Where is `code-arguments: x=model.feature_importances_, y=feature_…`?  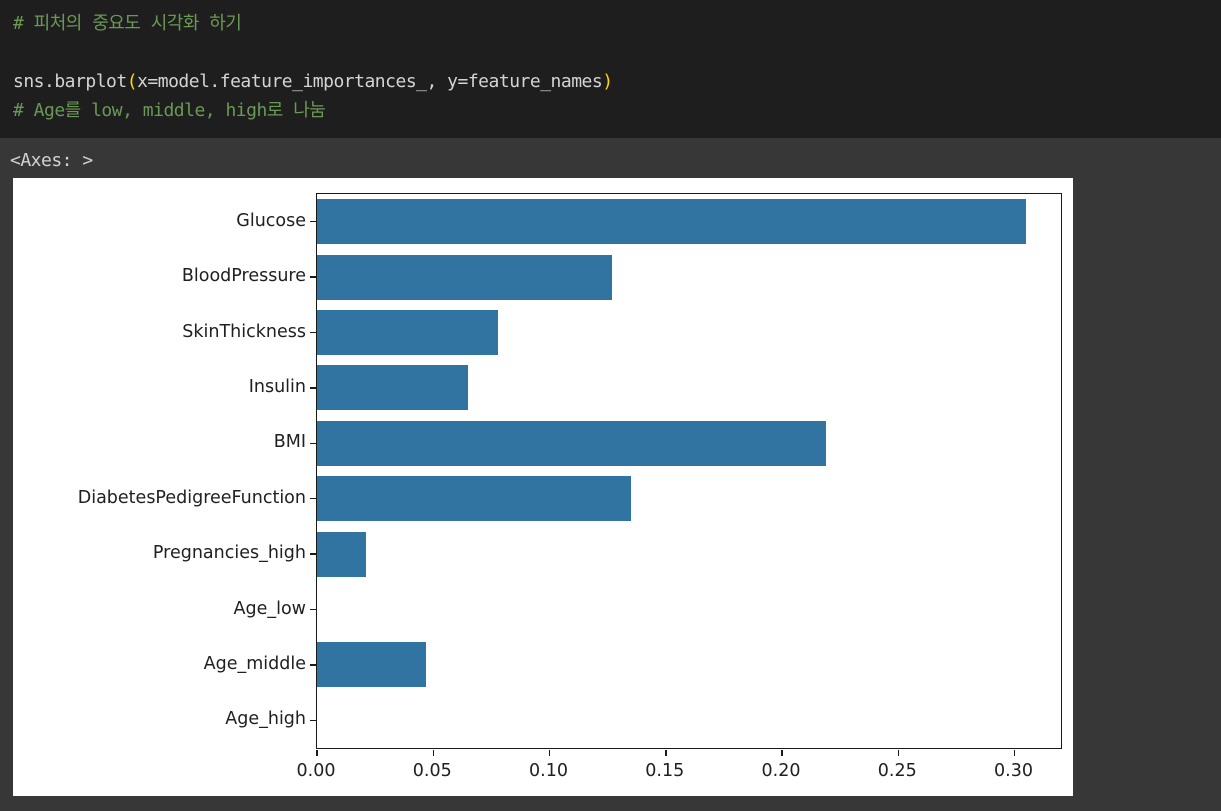 code-arguments: x=model.feature_importances_, y=feature_… is located at coordinates (370, 81).